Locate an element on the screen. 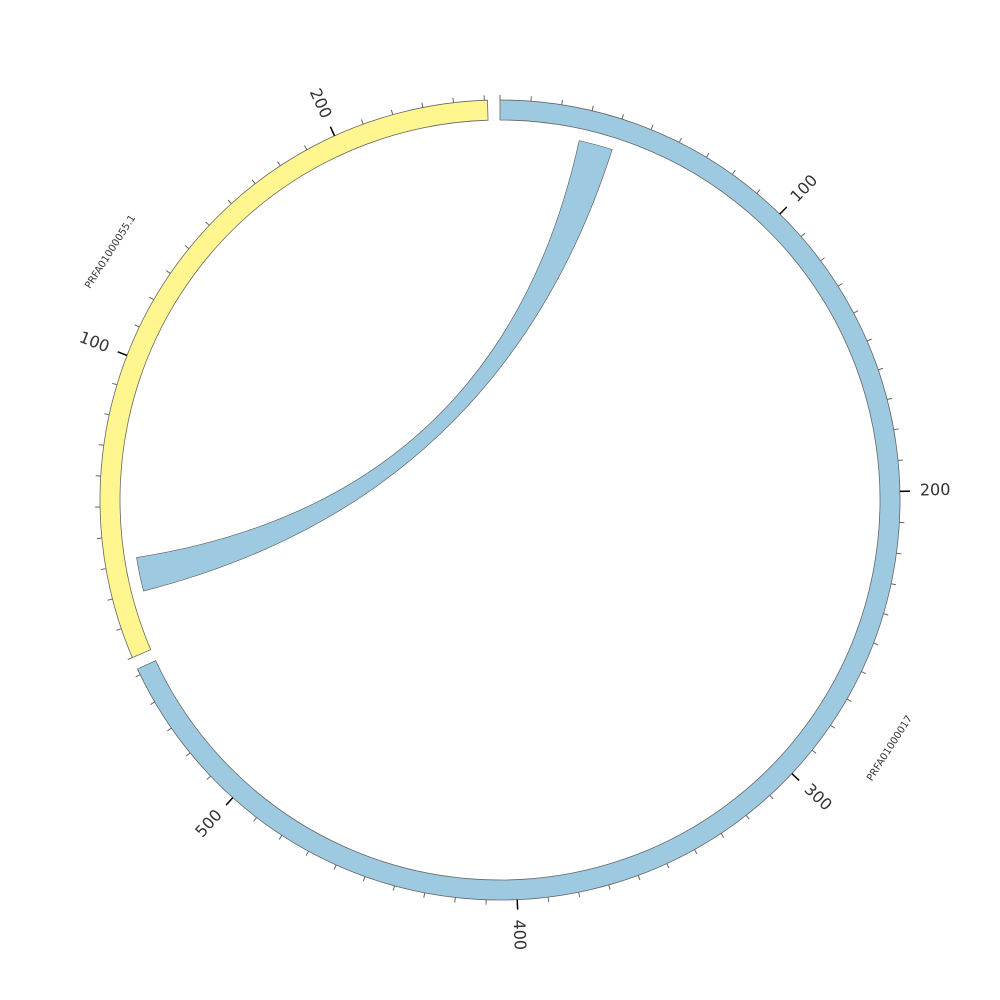 The width and height of the screenshot is (1000, 1000). tick-label: 400 is located at coordinates (520, 934).